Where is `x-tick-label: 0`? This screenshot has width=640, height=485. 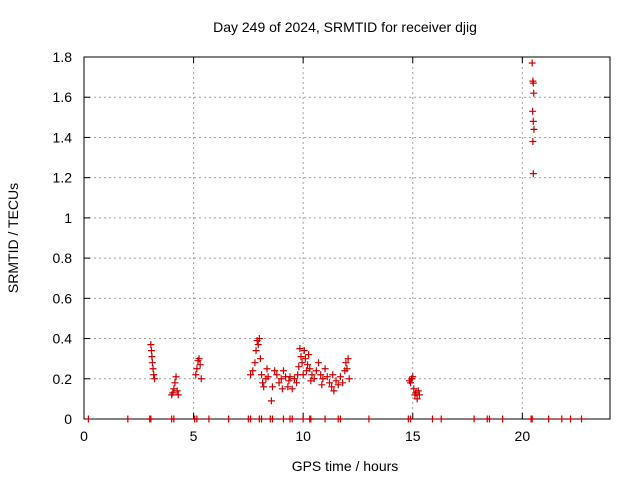 x-tick-label: 0 is located at coordinates (84, 436).